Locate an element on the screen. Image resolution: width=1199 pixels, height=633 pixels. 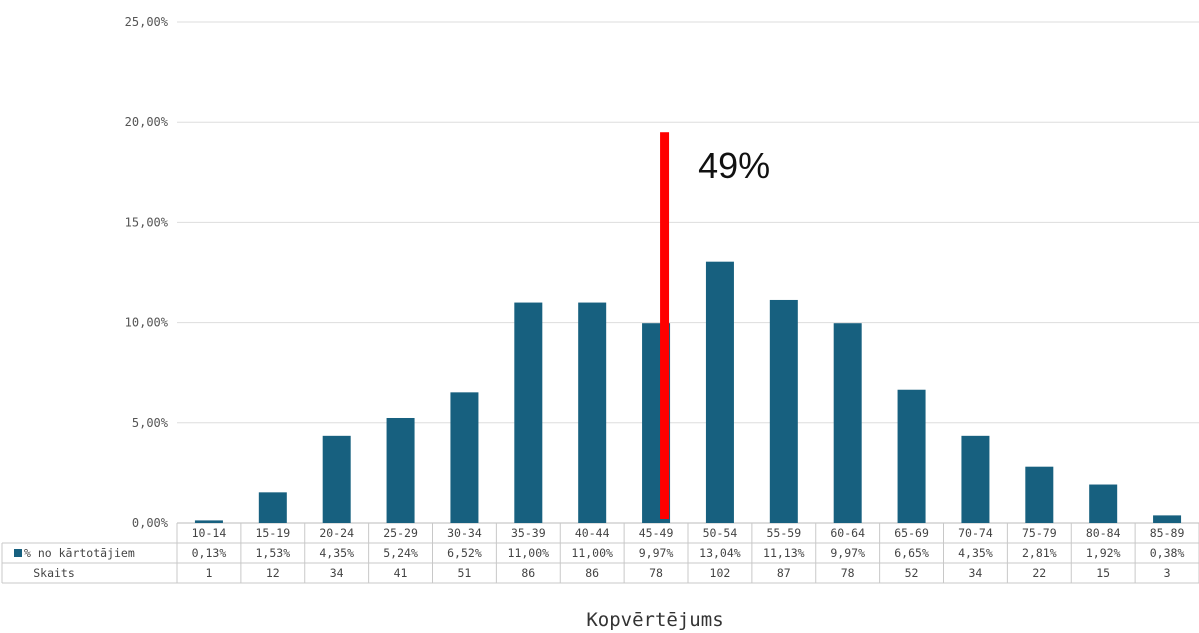
data-label: 0,13% is located at coordinates (209, 553).